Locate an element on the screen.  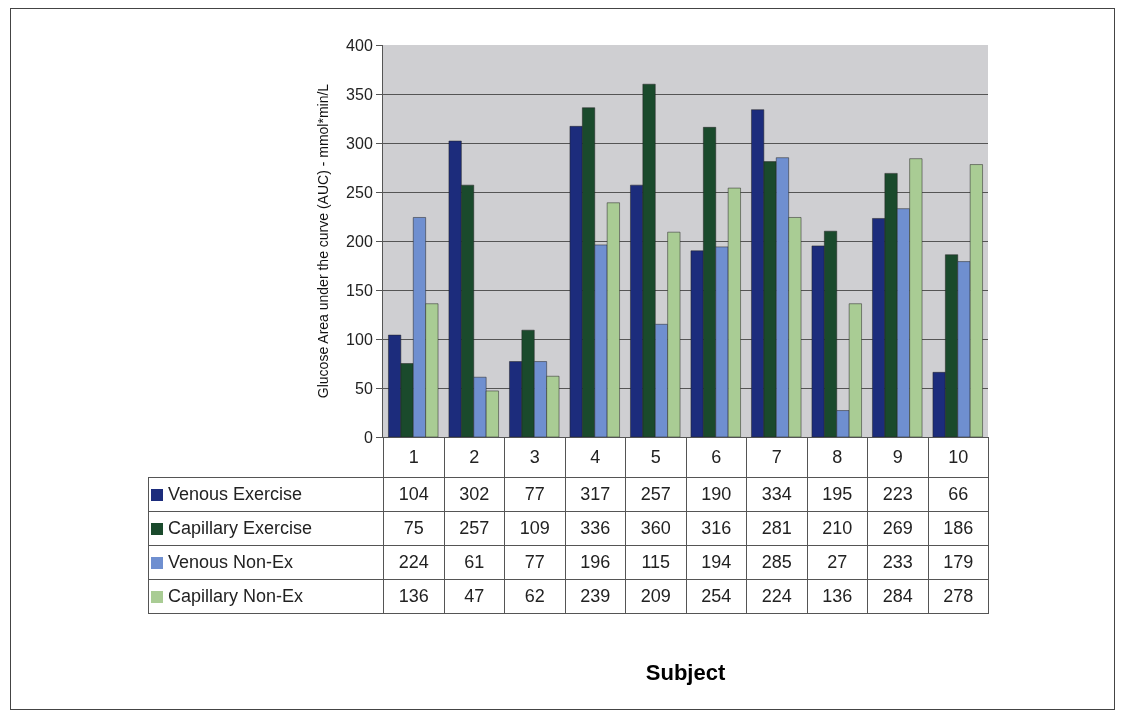
data-label: 75 is located at coordinates (413, 528).